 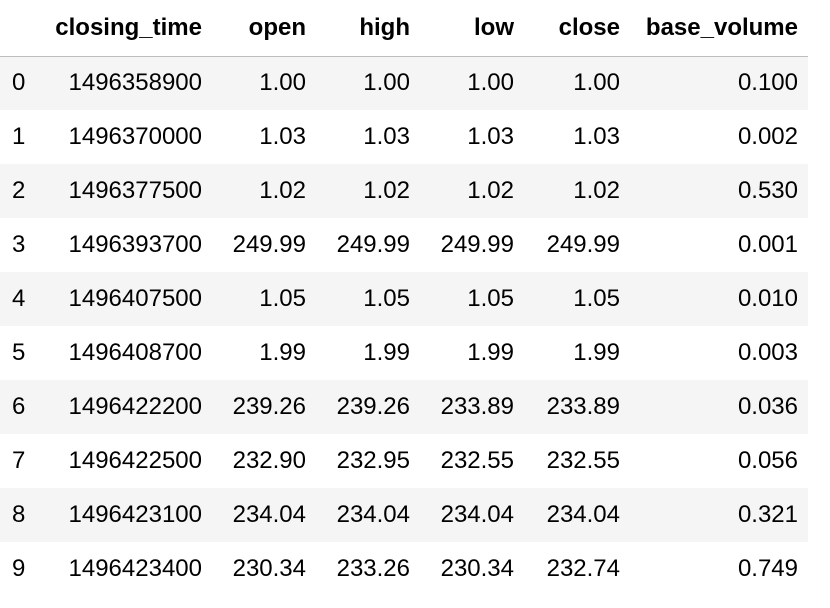 What do you see at coordinates (767, 136) in the screenshot?
I see `cell-base-volume: 0.002` at bounding box center [767, 136].